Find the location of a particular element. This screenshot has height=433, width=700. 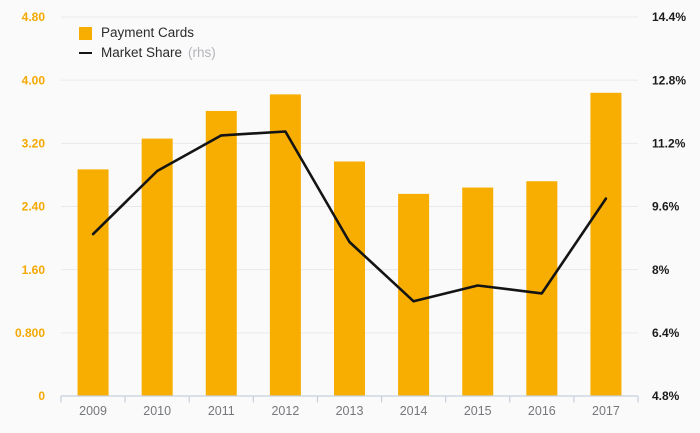

right-axis-label: 12.8% is located at coordinates (669, 80).